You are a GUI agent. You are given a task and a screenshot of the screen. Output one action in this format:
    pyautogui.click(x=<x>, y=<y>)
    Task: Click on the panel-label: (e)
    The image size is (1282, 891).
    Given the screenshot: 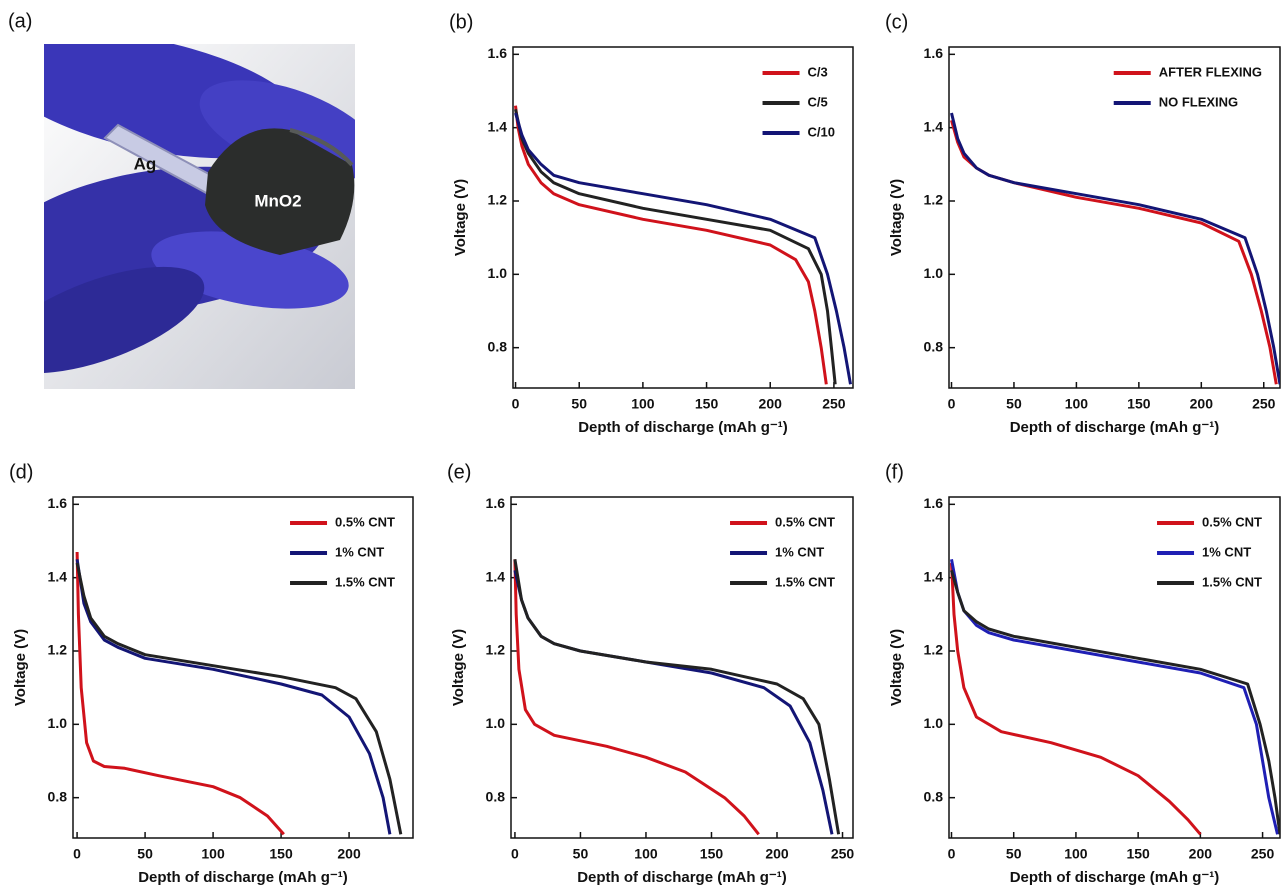 What is the action you would take?
    pyautogui.click(x=459, y=472)
    